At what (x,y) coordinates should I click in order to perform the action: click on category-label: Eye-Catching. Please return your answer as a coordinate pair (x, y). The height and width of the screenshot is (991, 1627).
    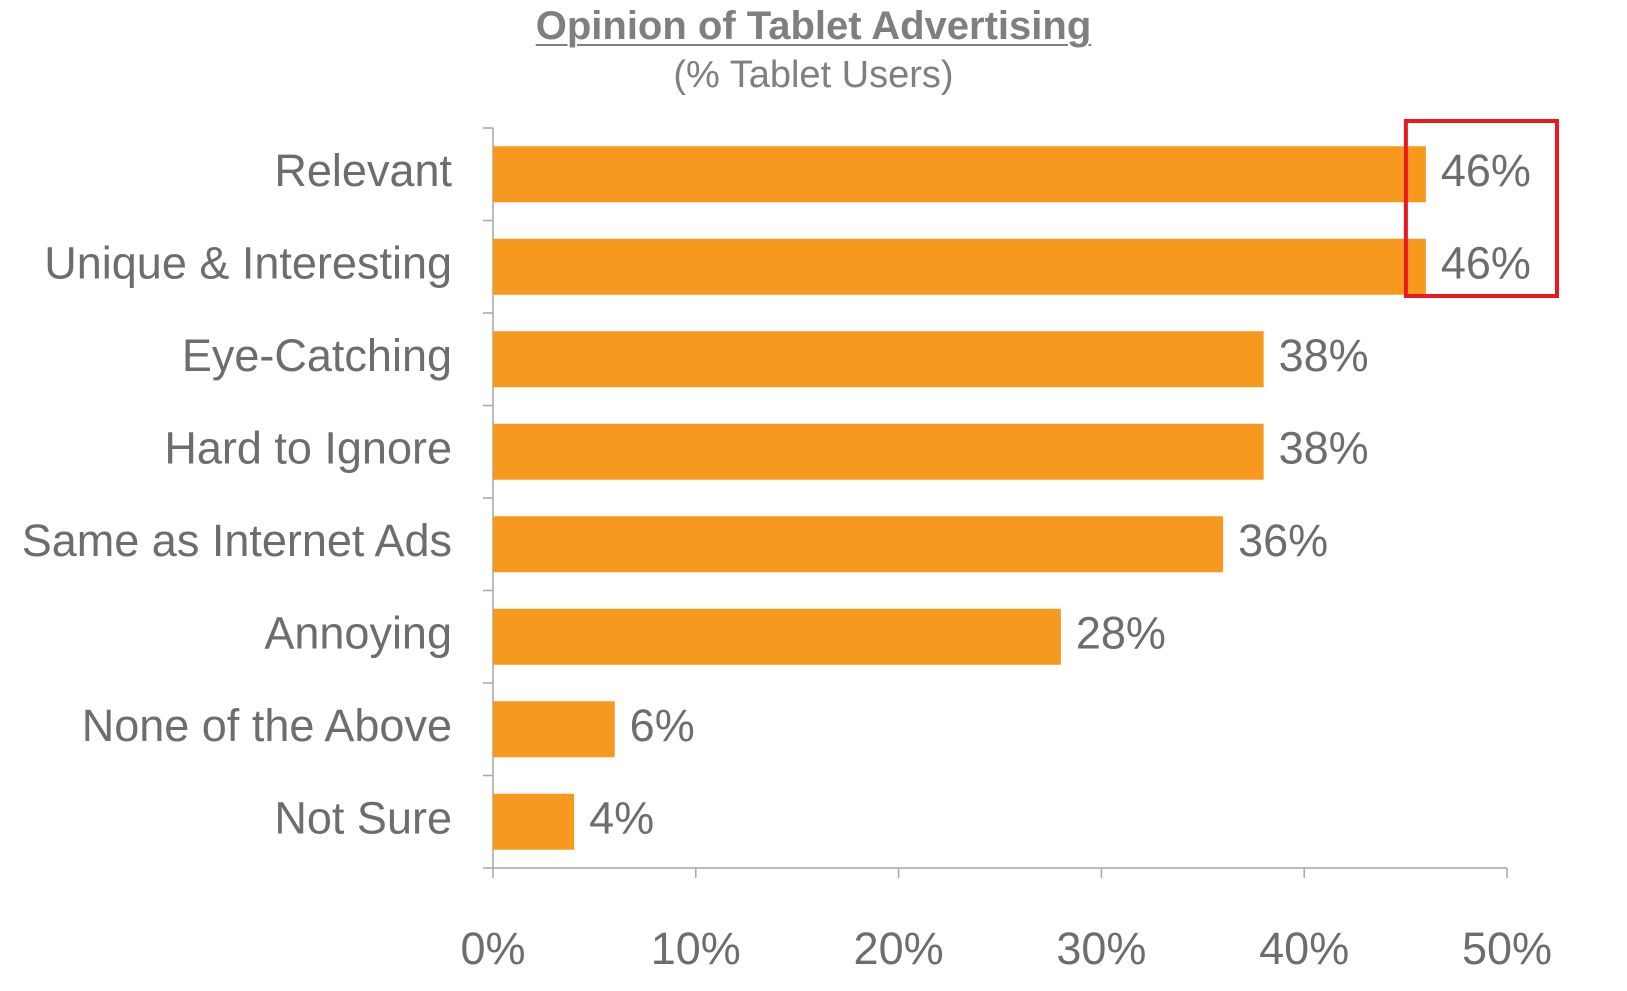
    Looking at the image, I should click on (317, 355).